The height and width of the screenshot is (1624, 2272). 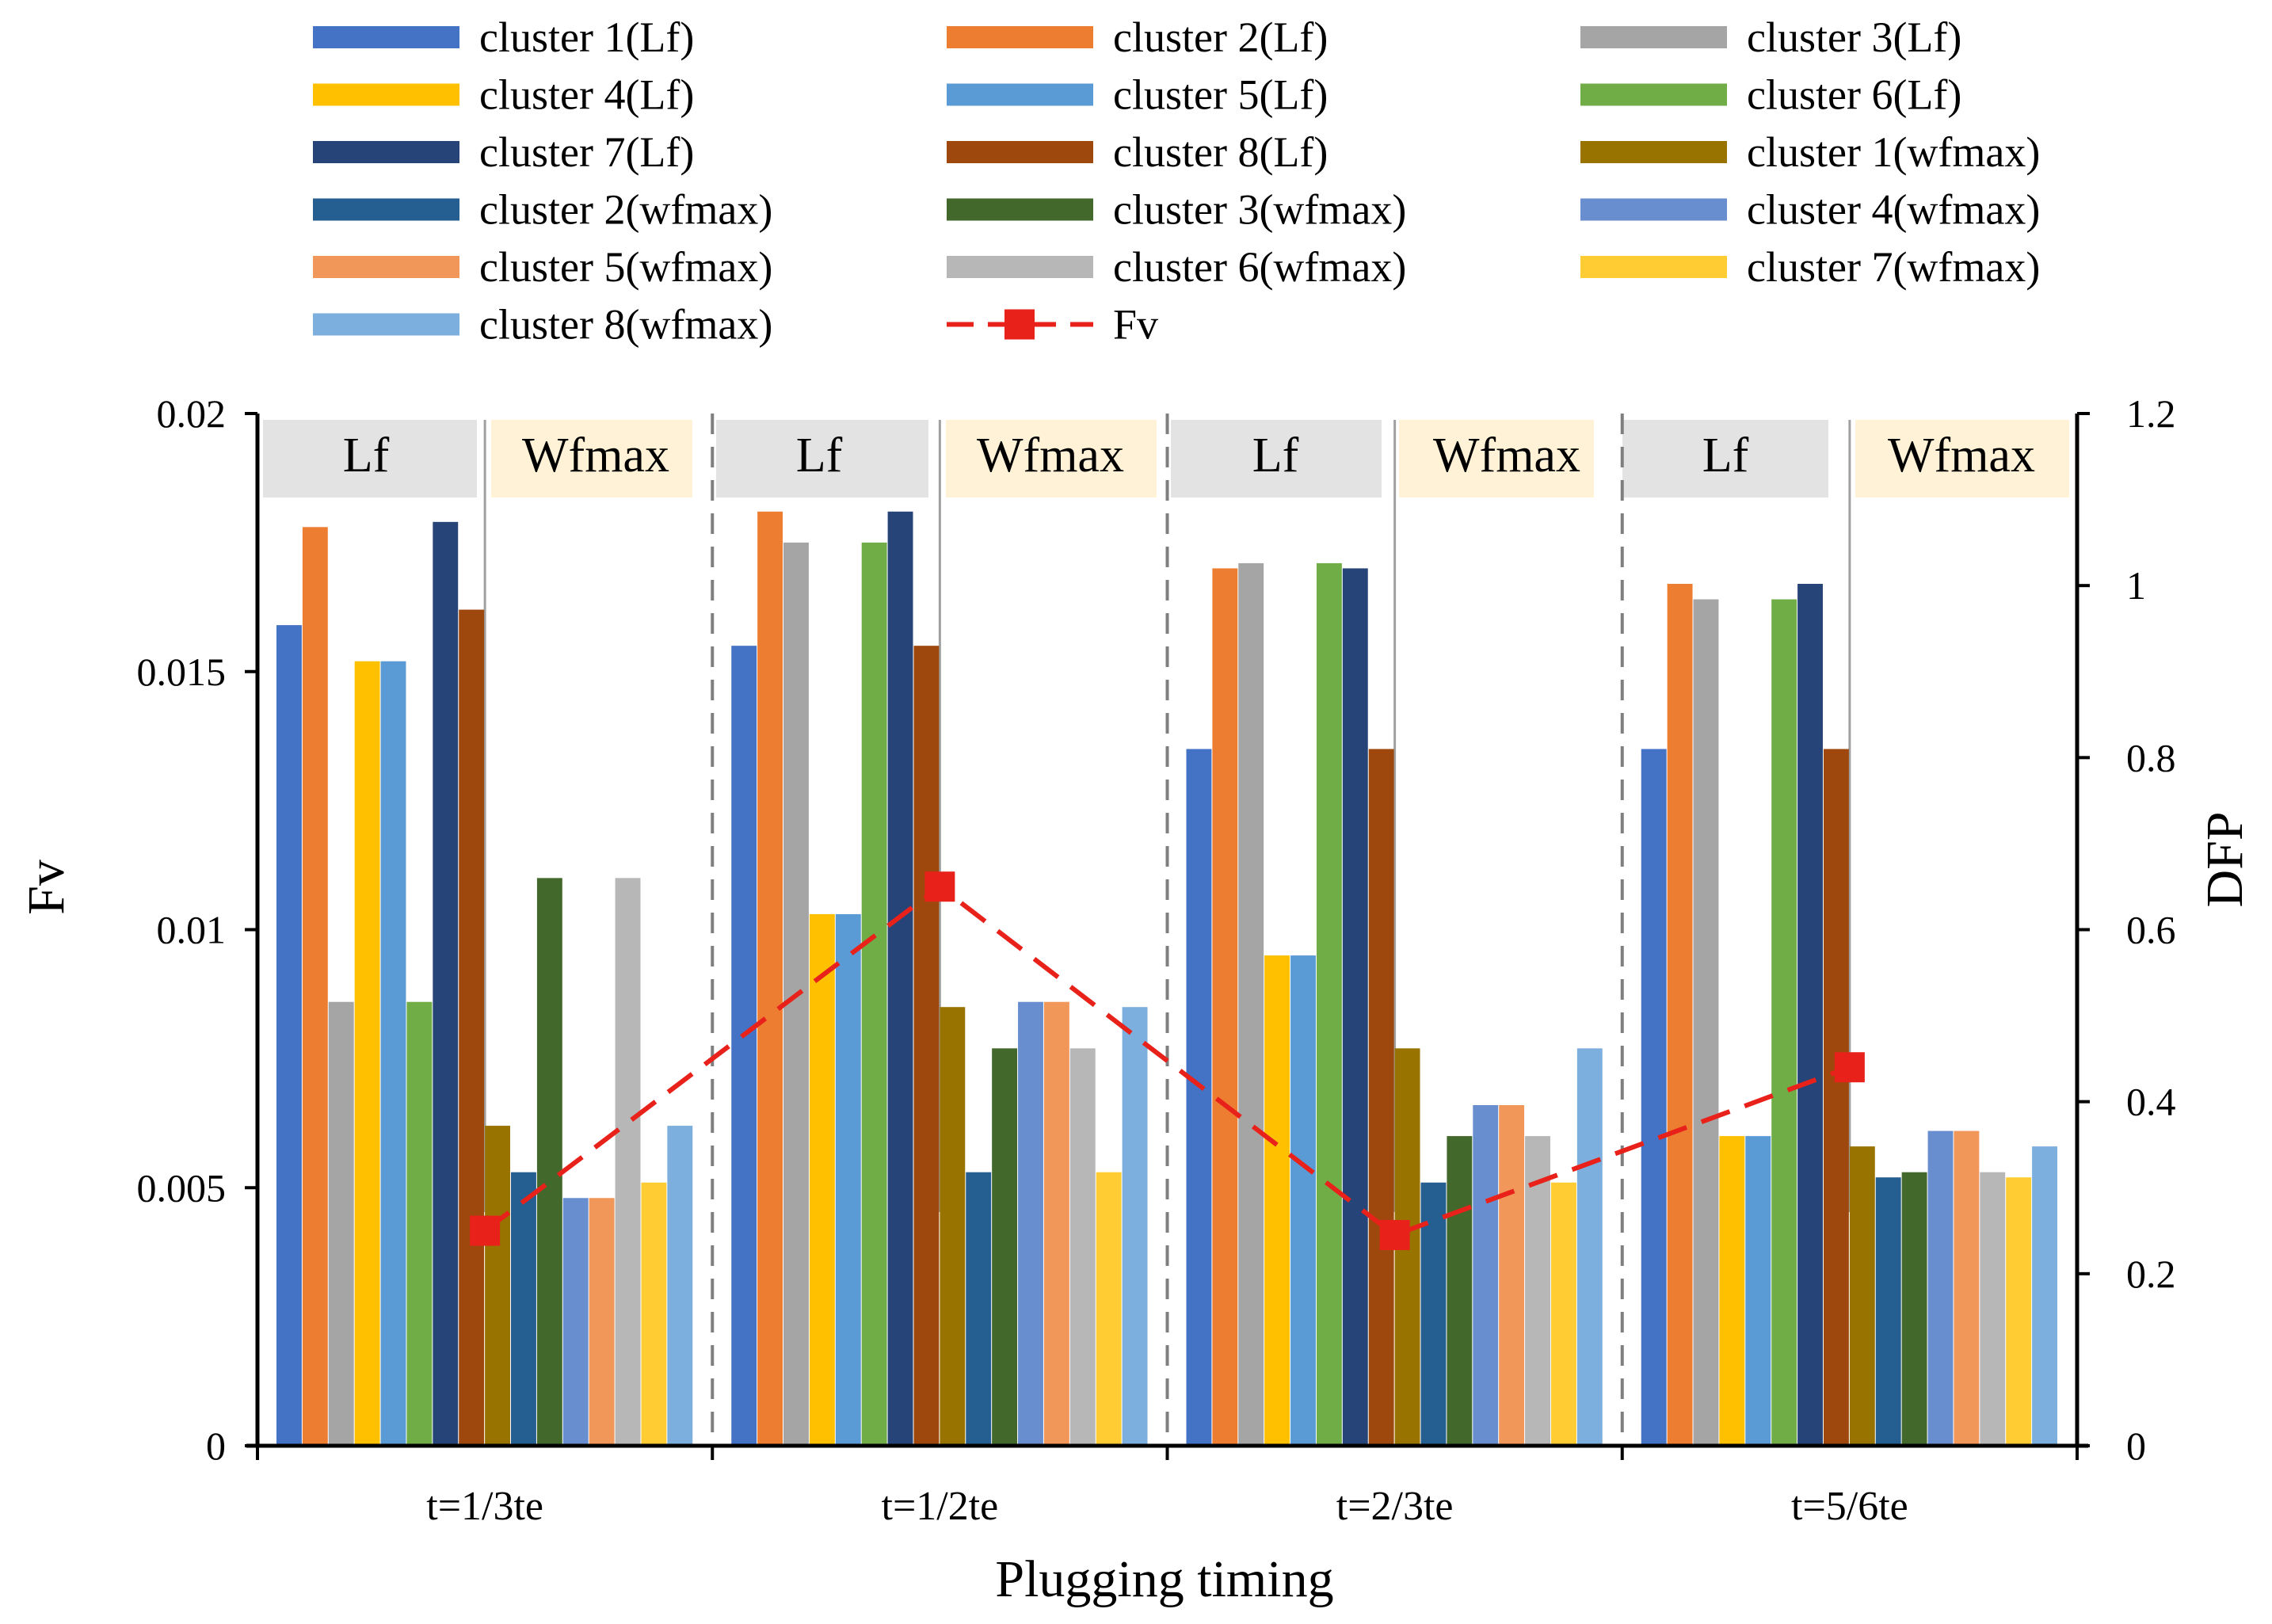 What do you see at coordinates (2151, 930) in the screenshot?
I see `y-right-tick-label: 0.6` at bounding box center [2151, 930].